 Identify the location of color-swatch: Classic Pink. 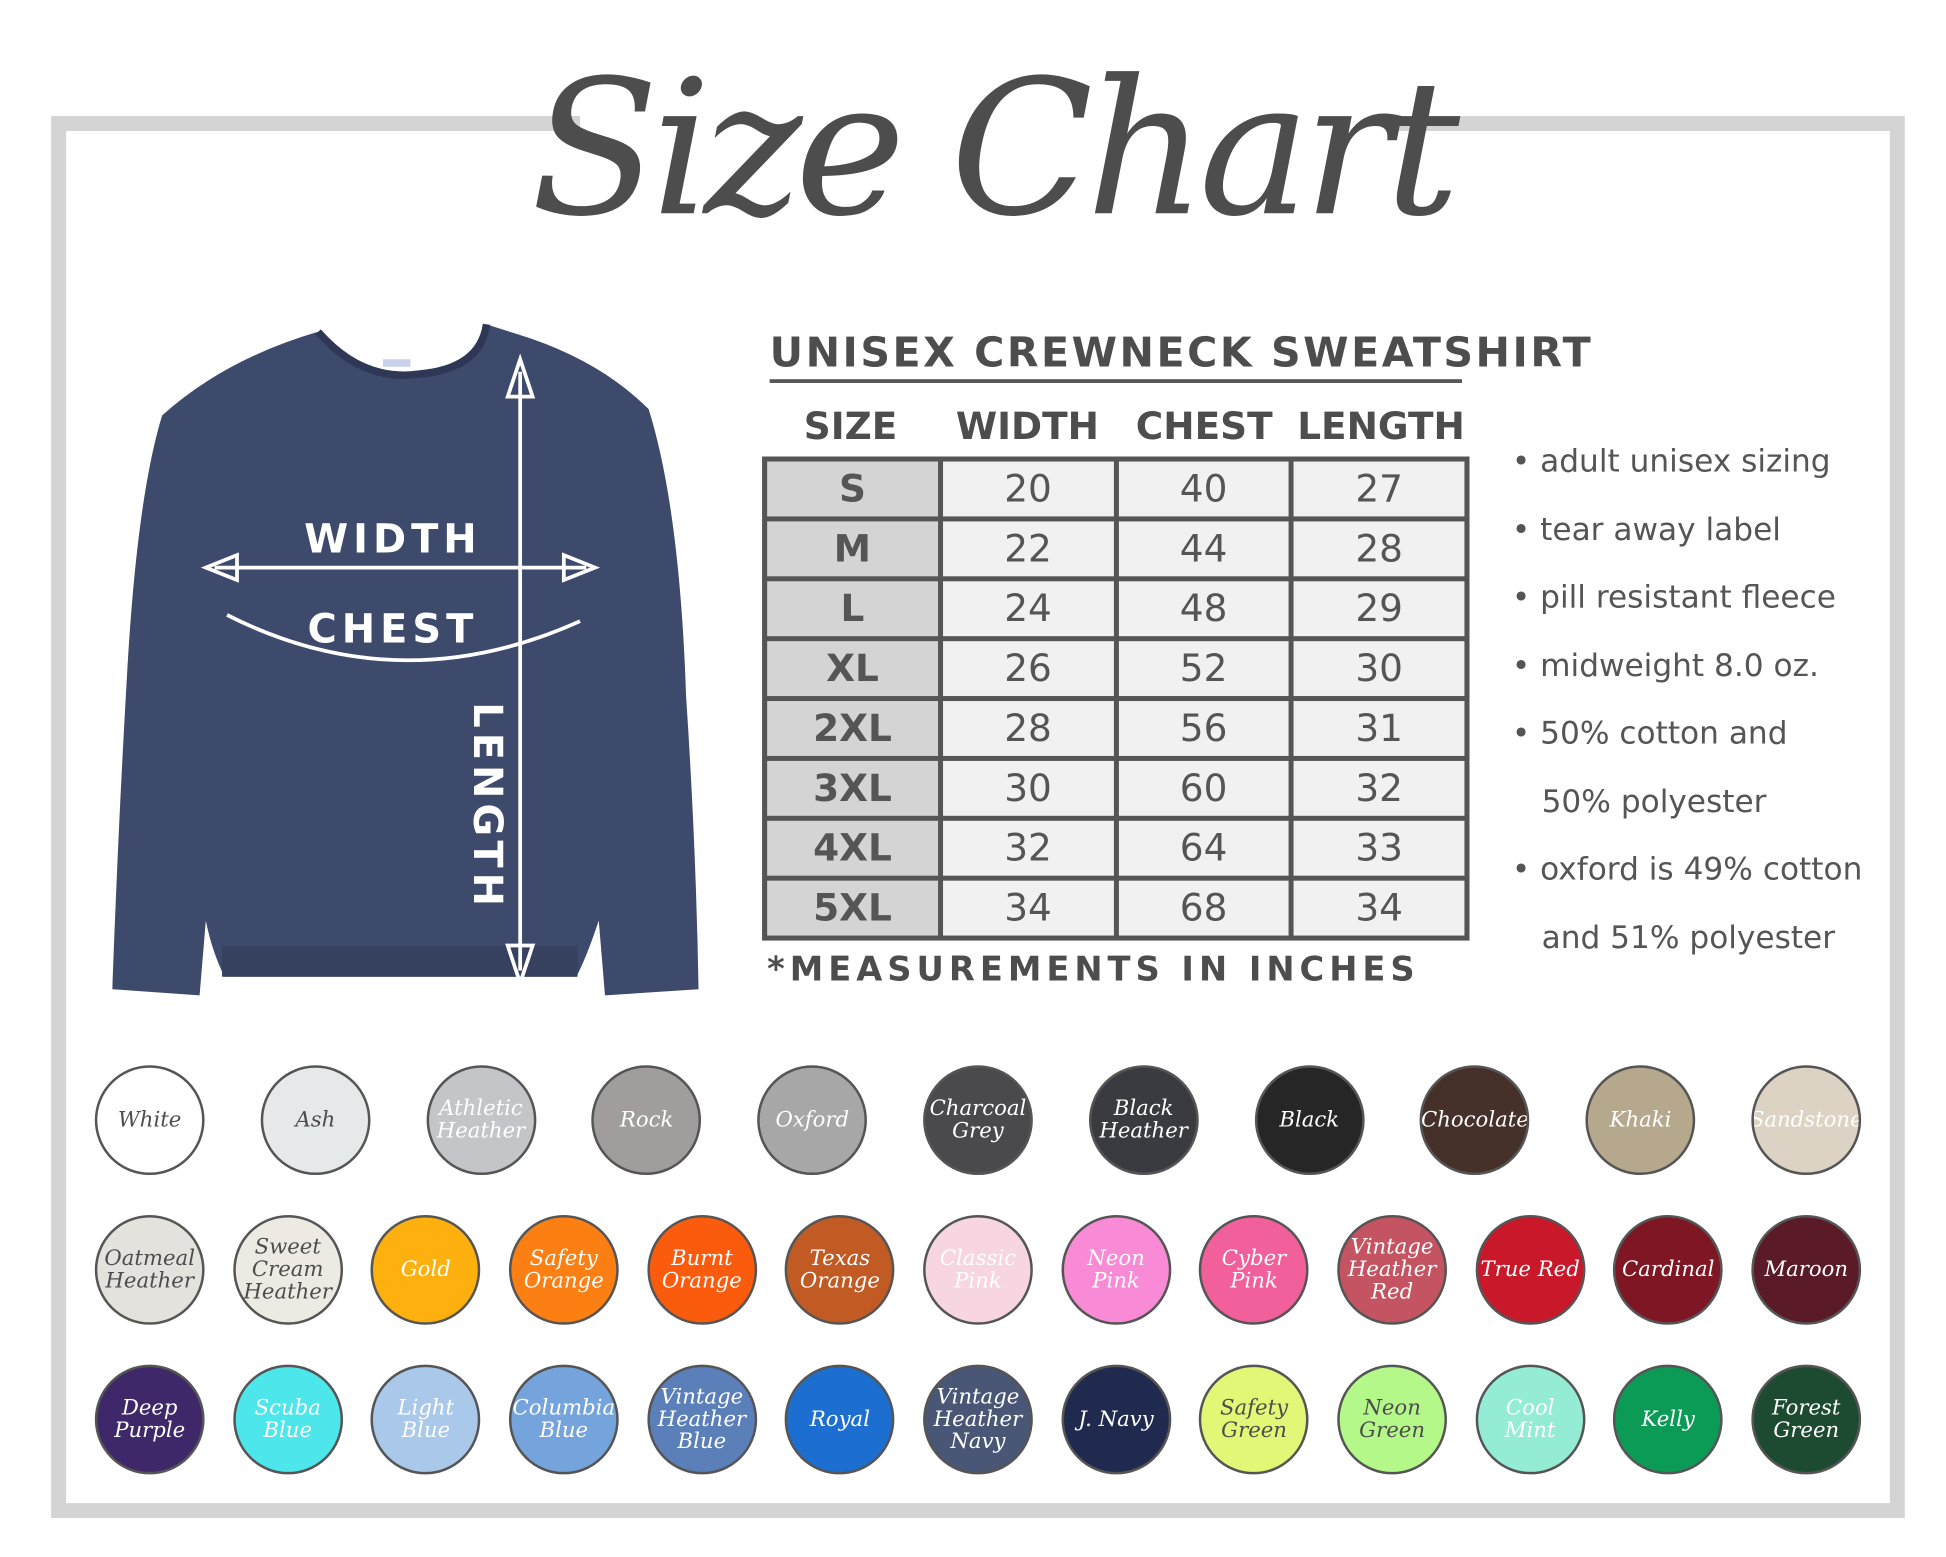
(978, 1269).